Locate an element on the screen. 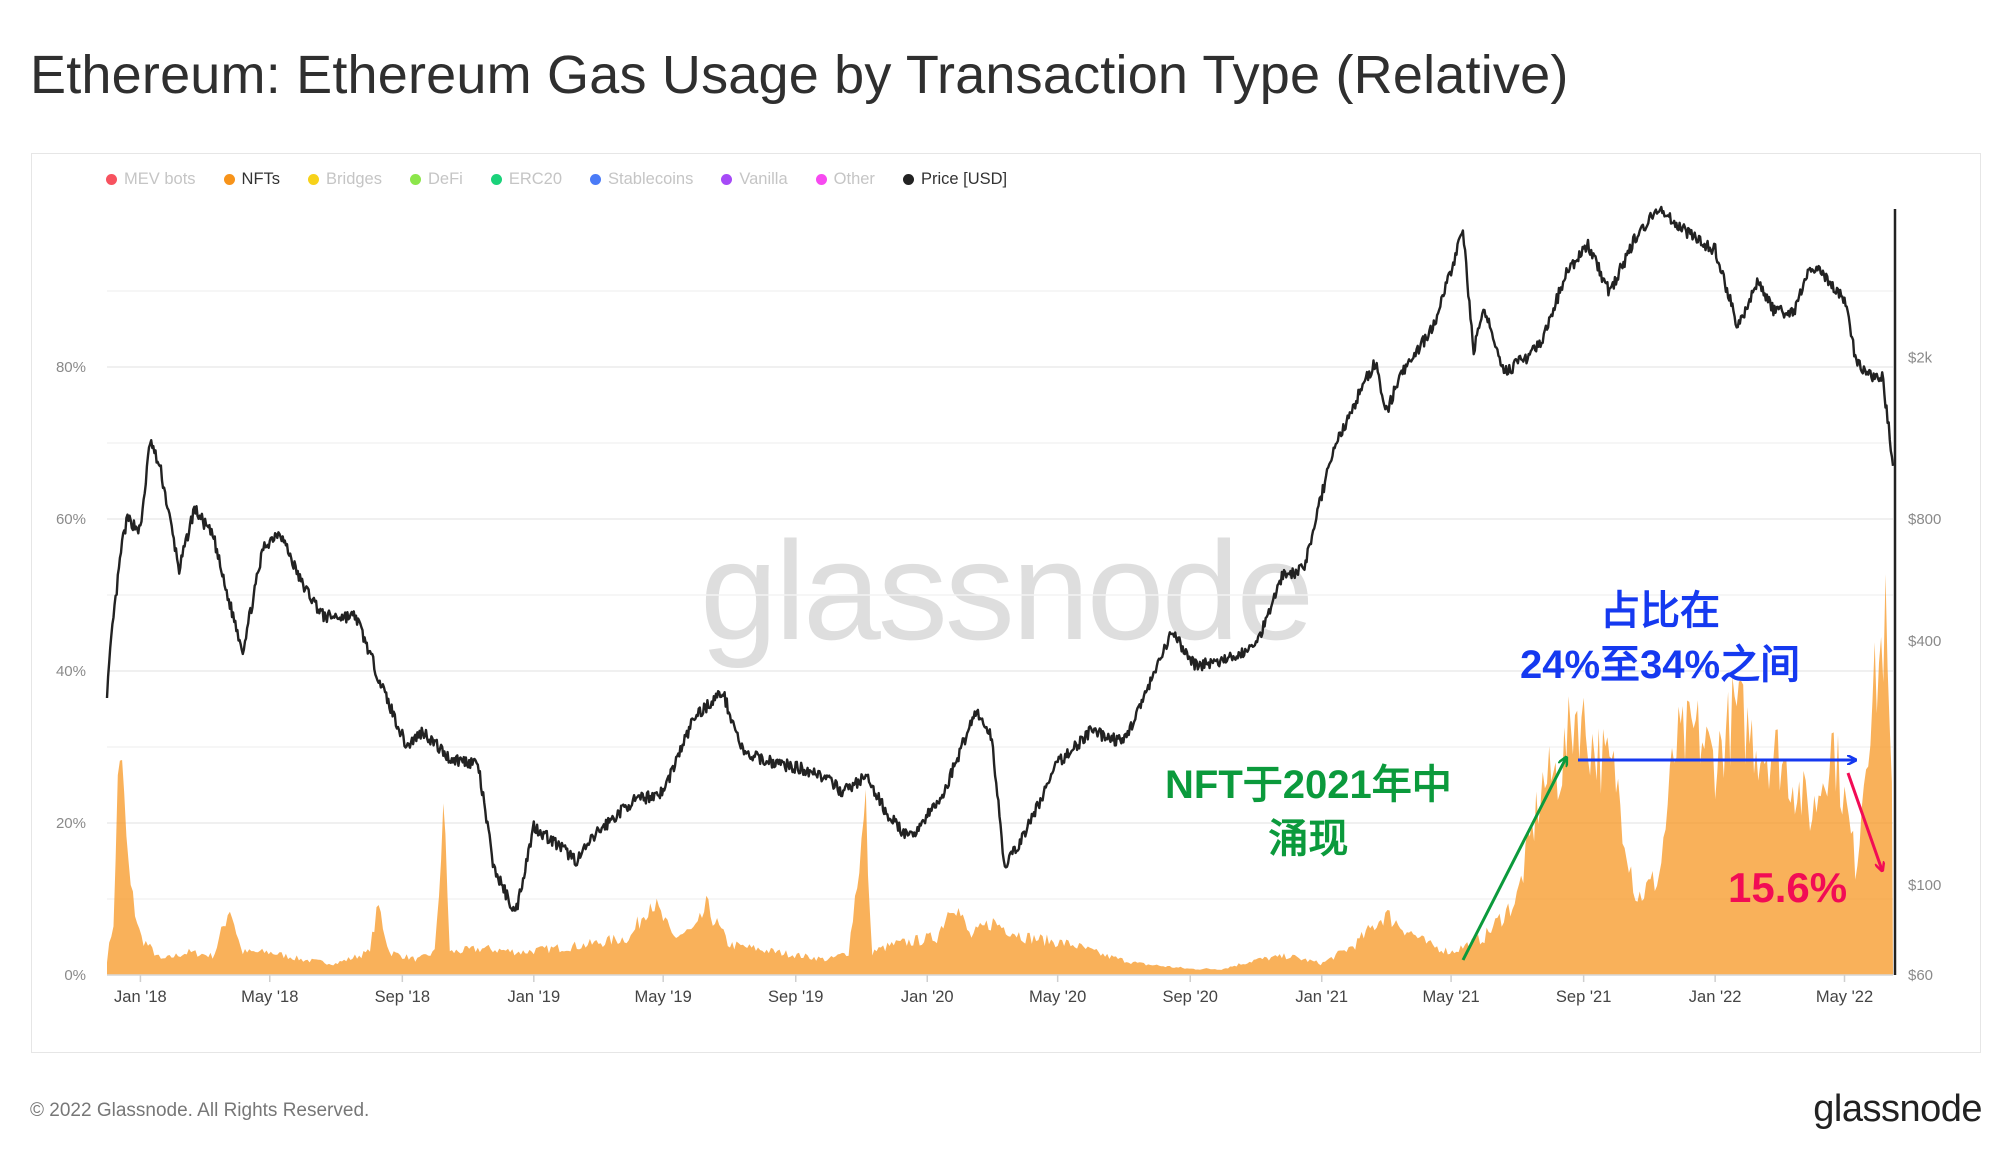 This screenshot has width=2000, height=1169. legend-item: DeFi is located at coordinates (436, 179).